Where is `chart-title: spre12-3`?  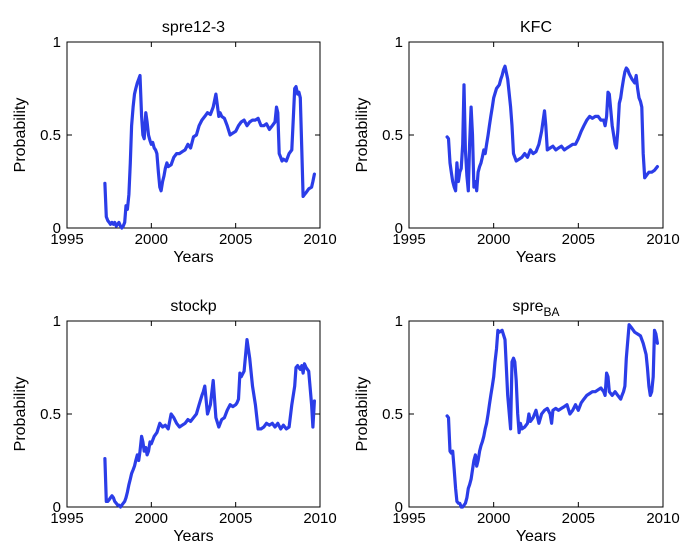 chart-title: spre12-3 is located at coordinates (193, 27).